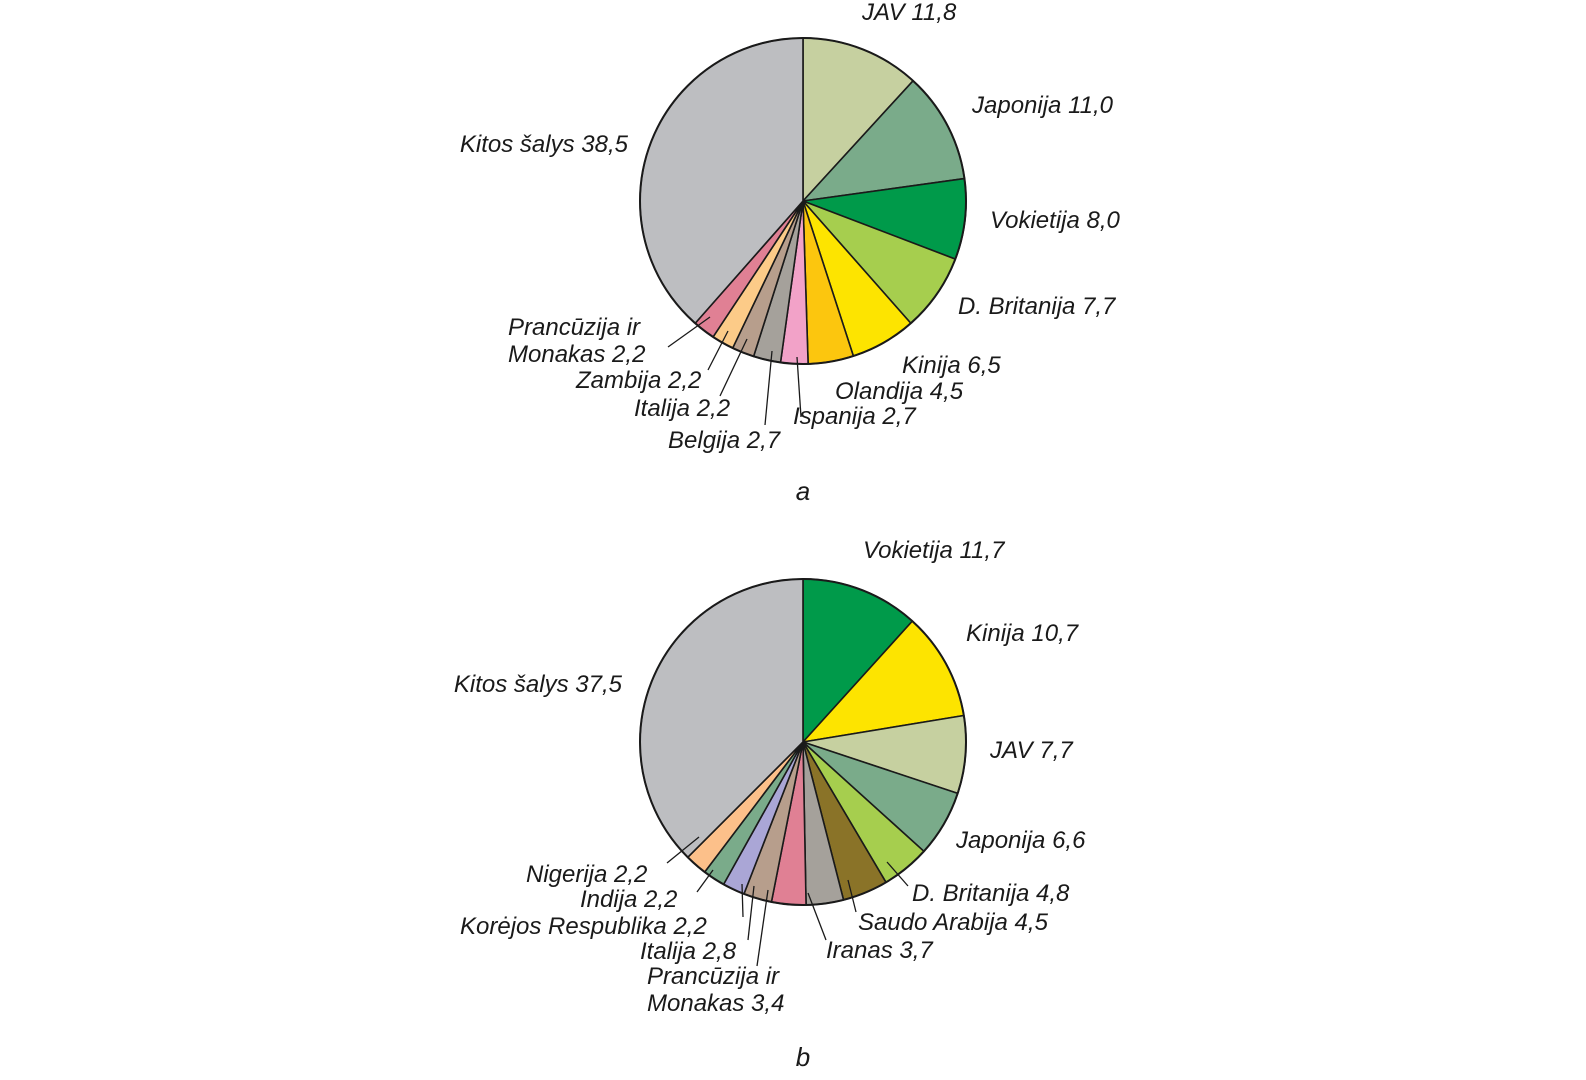  I want to click on slice-label-vokietija: Vokietija 11,7, so click(934, 550).